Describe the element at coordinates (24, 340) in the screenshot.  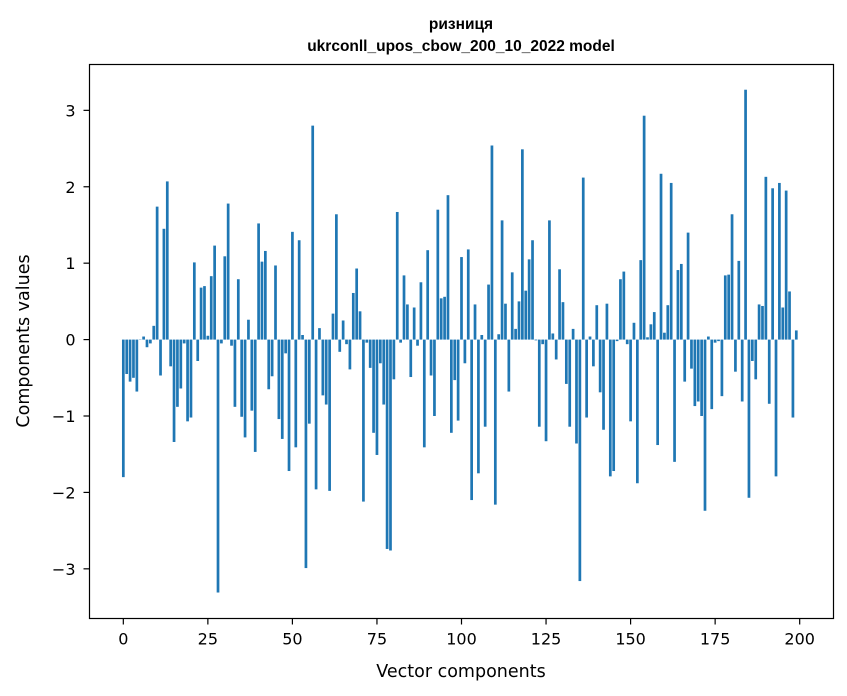
I see `y-axis-label: Components values` at that location.